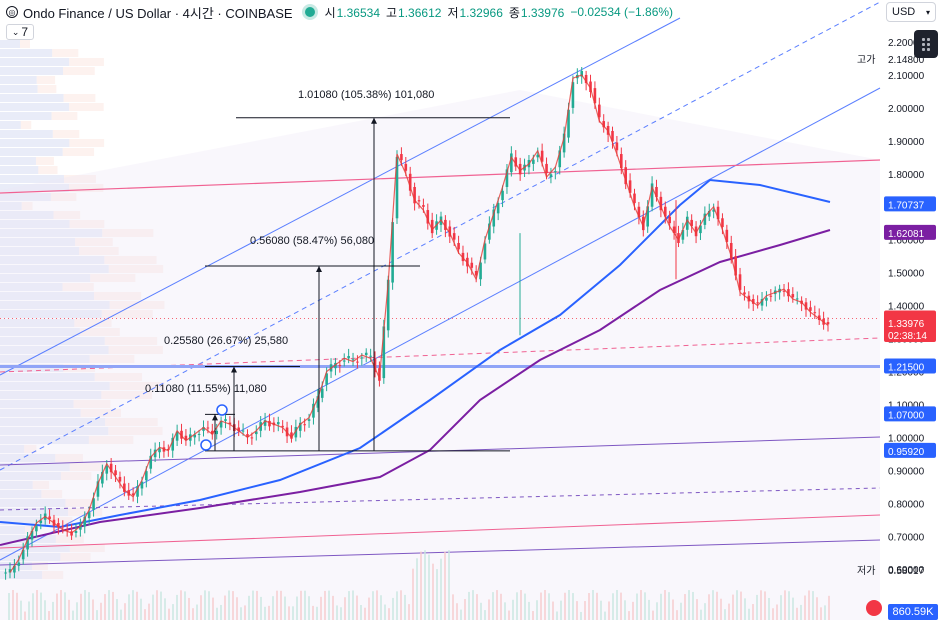 The height and width of the screenshot is (622, 940). What do you see at coordinates (874, 608) in the screenshot?
I see `scroll-to-latest-button` at bounding box center [874, 608].